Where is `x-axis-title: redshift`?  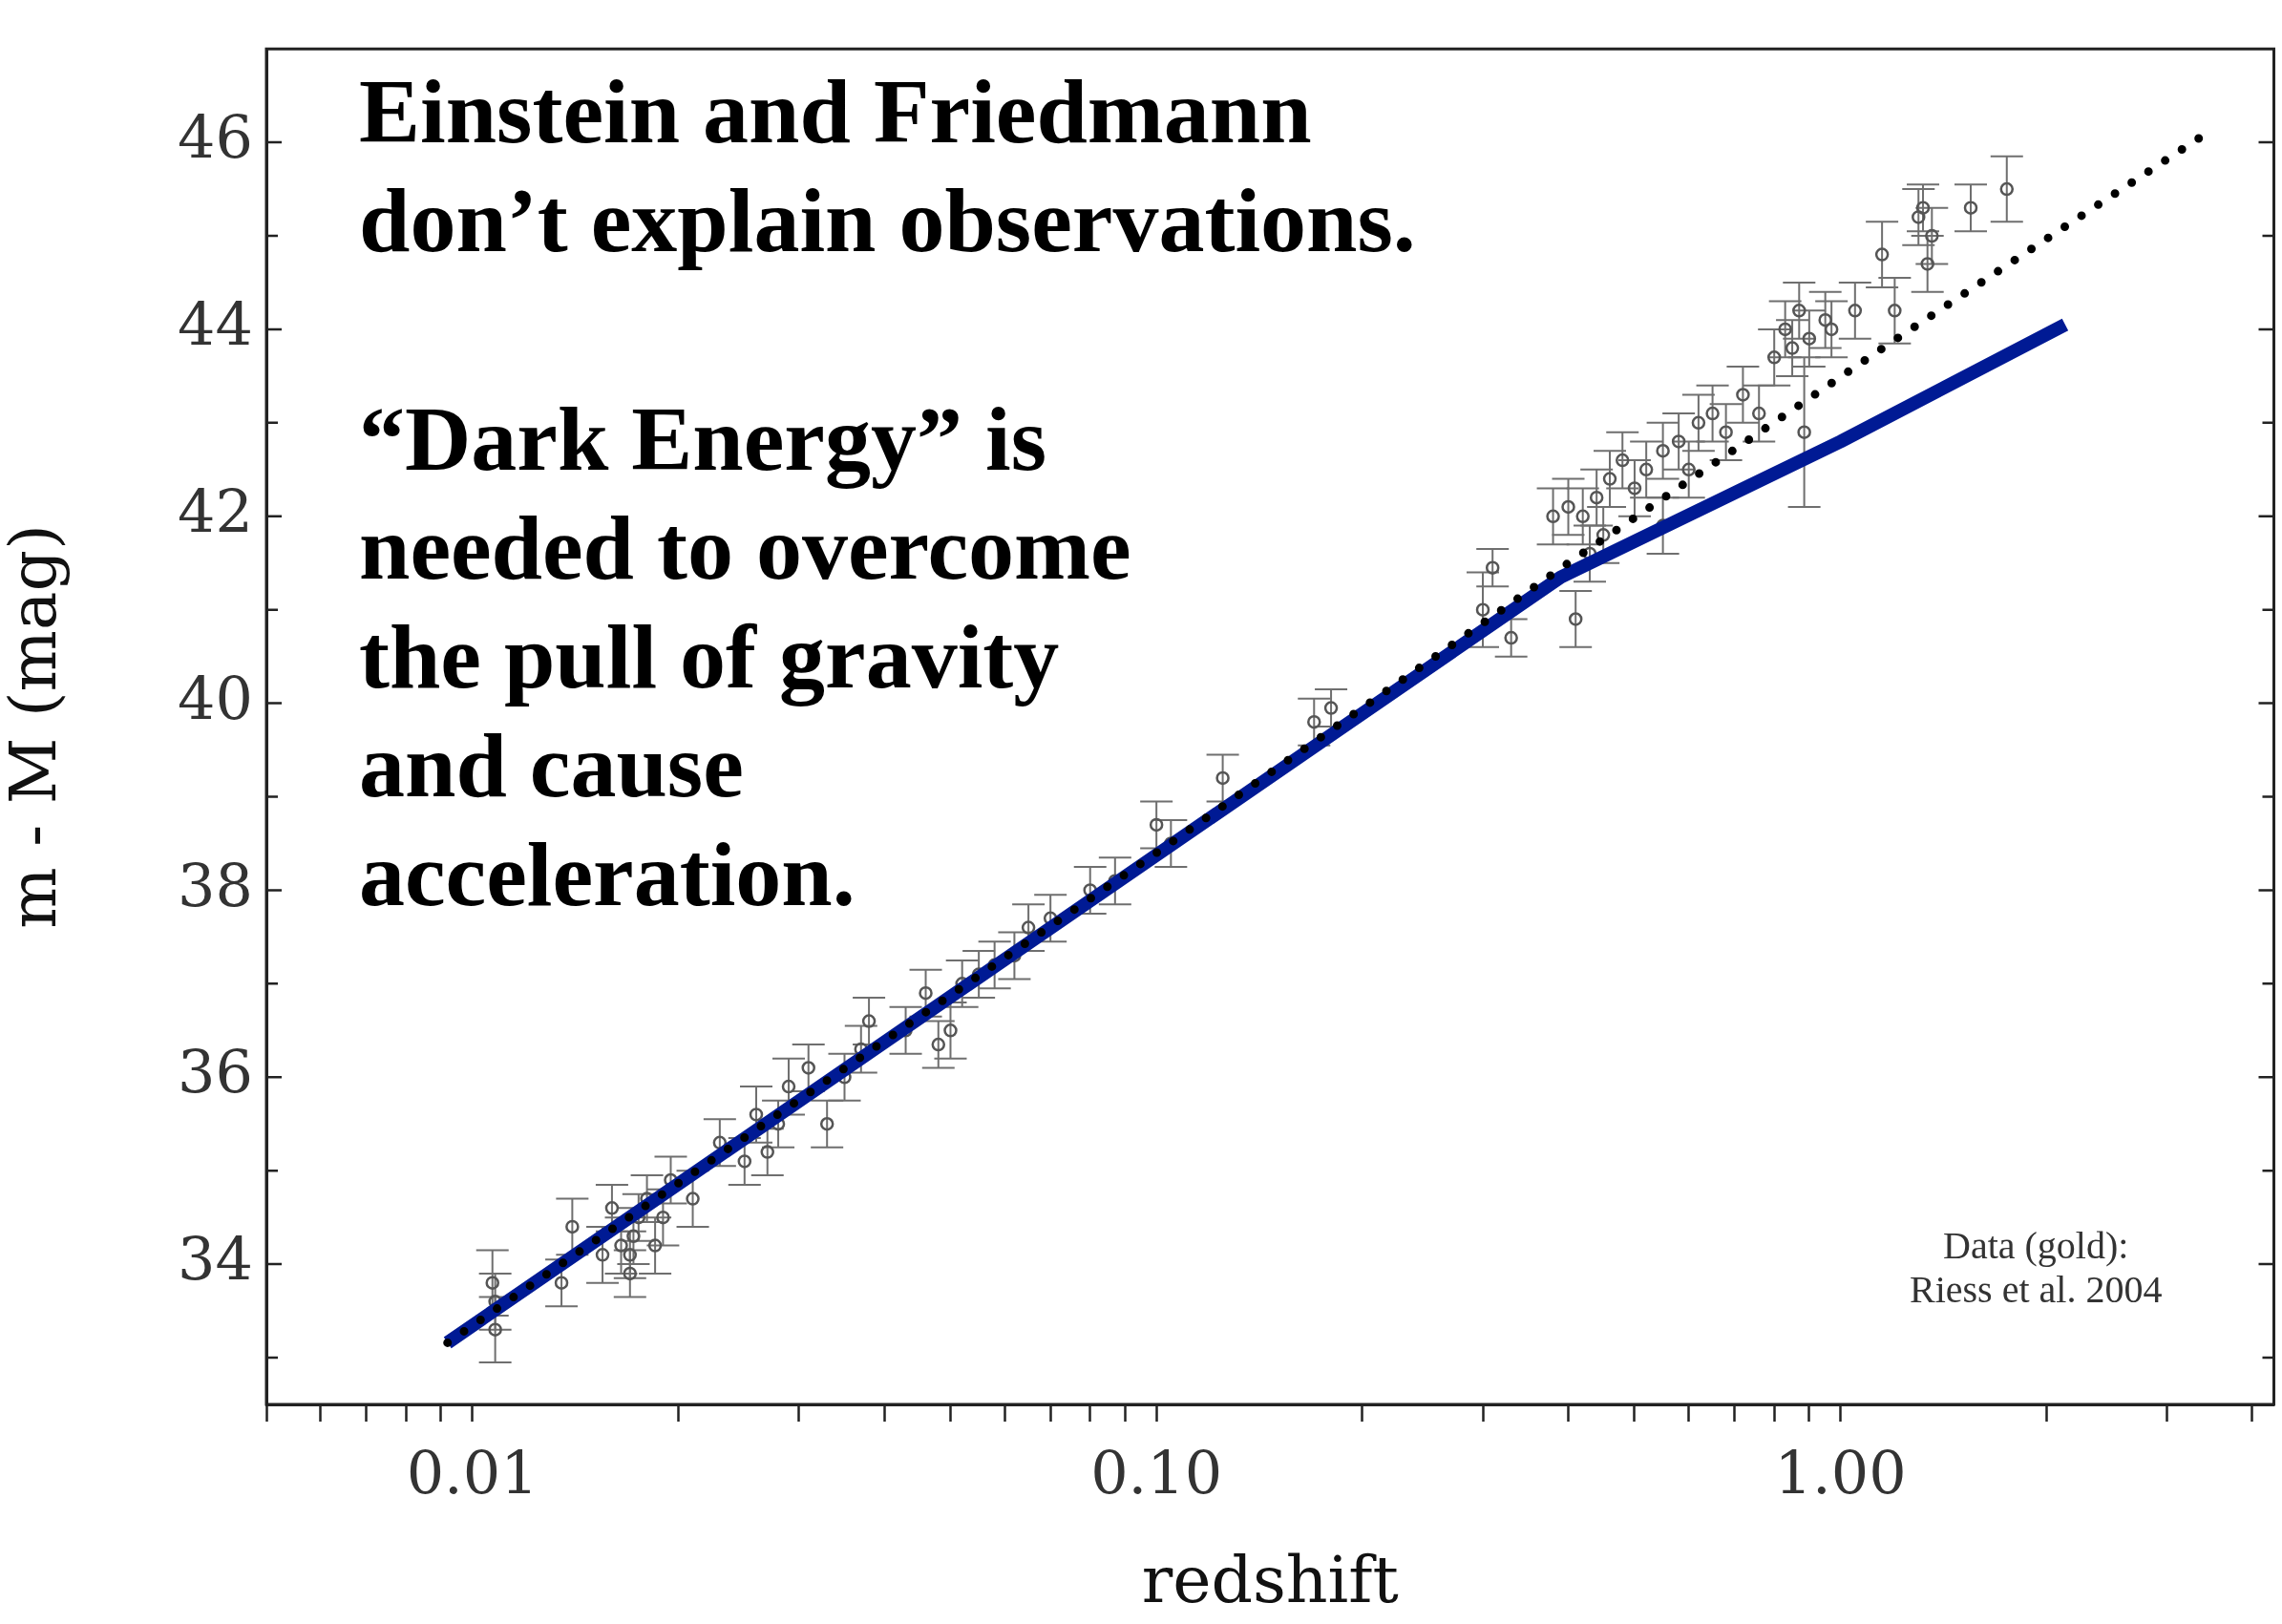
x-axis-title: redshift is located at coordinates (1270, 1579).